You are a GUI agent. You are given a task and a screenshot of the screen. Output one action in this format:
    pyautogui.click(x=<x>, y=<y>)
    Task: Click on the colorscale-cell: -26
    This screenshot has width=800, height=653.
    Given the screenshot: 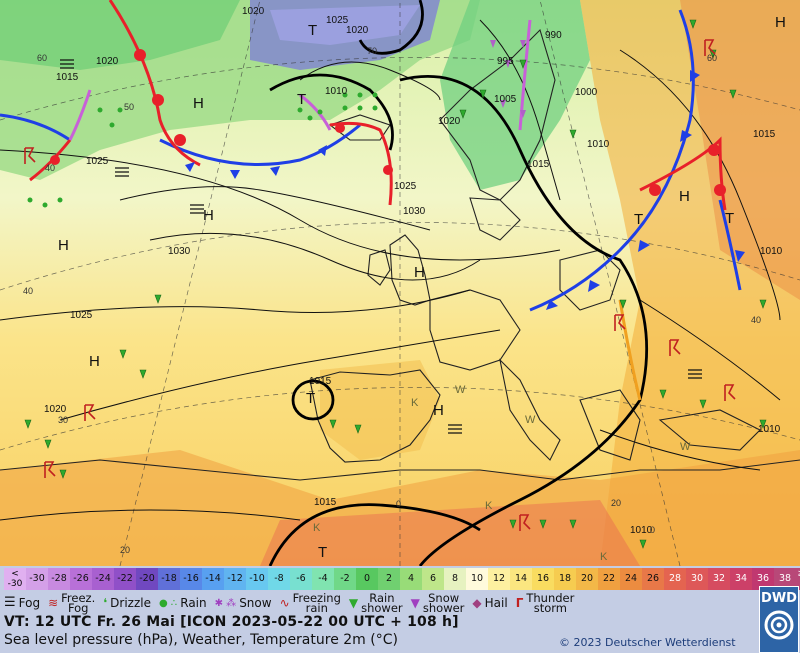 What is the action you would take?
    pyautogui.click(x=81, y=579)
    